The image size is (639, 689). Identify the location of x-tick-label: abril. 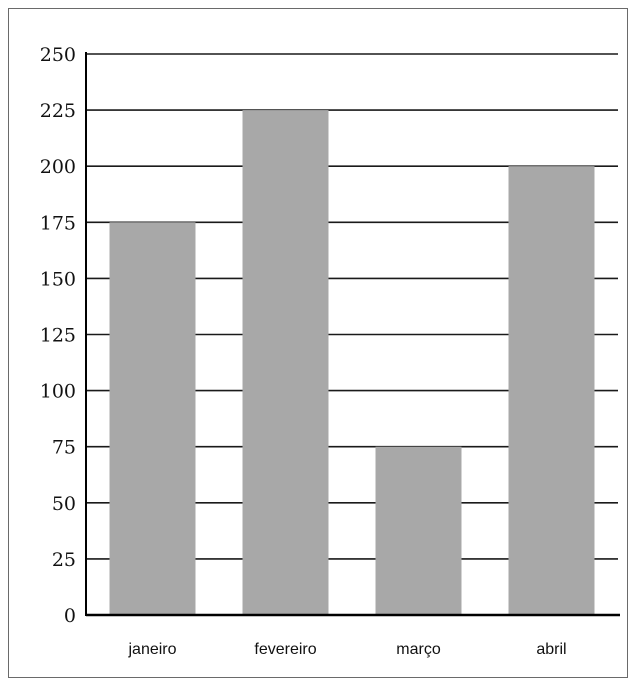
(551, 649).